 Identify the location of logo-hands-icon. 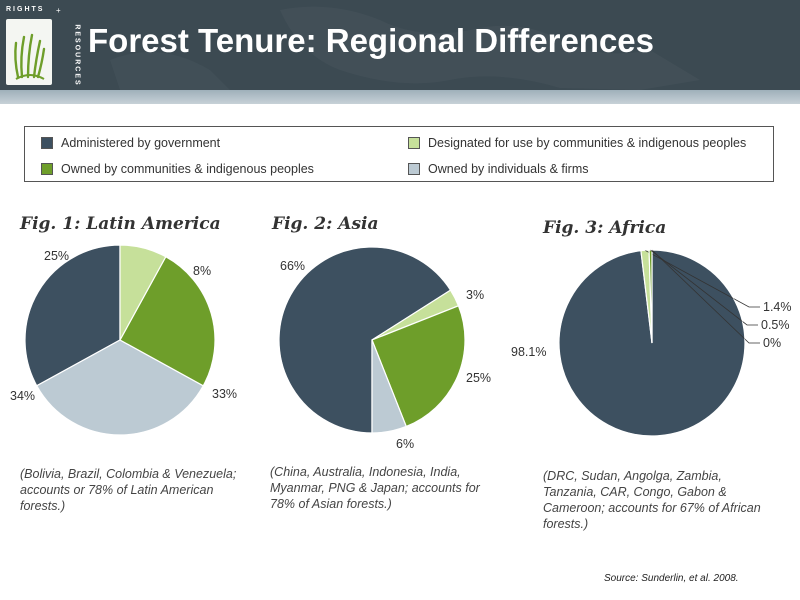
(29, 52).